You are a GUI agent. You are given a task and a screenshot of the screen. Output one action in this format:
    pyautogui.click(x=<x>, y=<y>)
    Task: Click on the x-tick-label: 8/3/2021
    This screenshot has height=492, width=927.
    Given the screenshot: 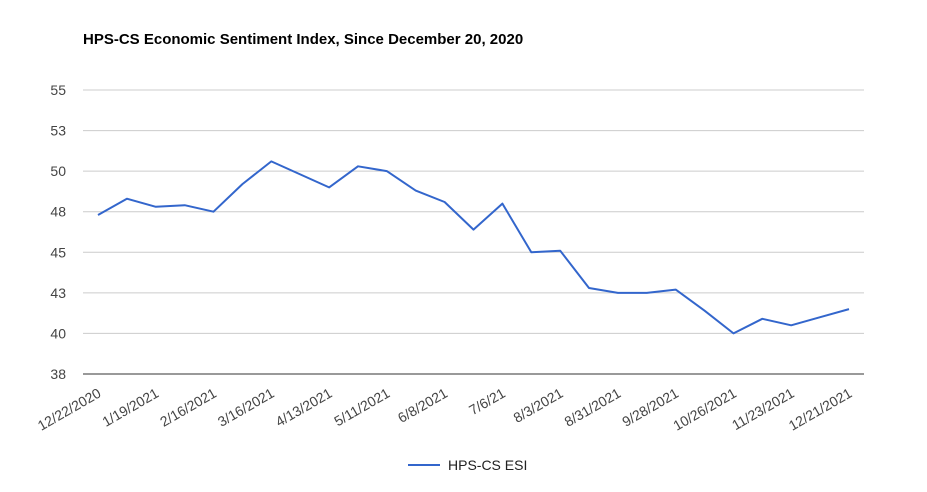 What is the action you would take?
    pyautogui.click(x=537, y=405)
    